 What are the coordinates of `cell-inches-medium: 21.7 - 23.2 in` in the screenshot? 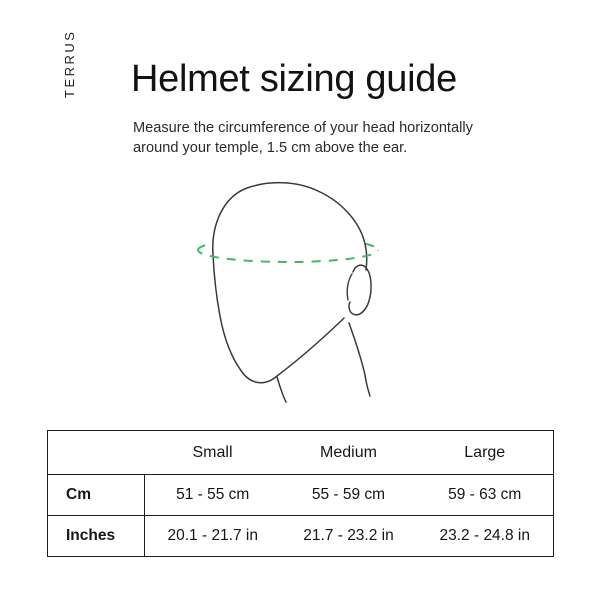 It's located at (348, 535).